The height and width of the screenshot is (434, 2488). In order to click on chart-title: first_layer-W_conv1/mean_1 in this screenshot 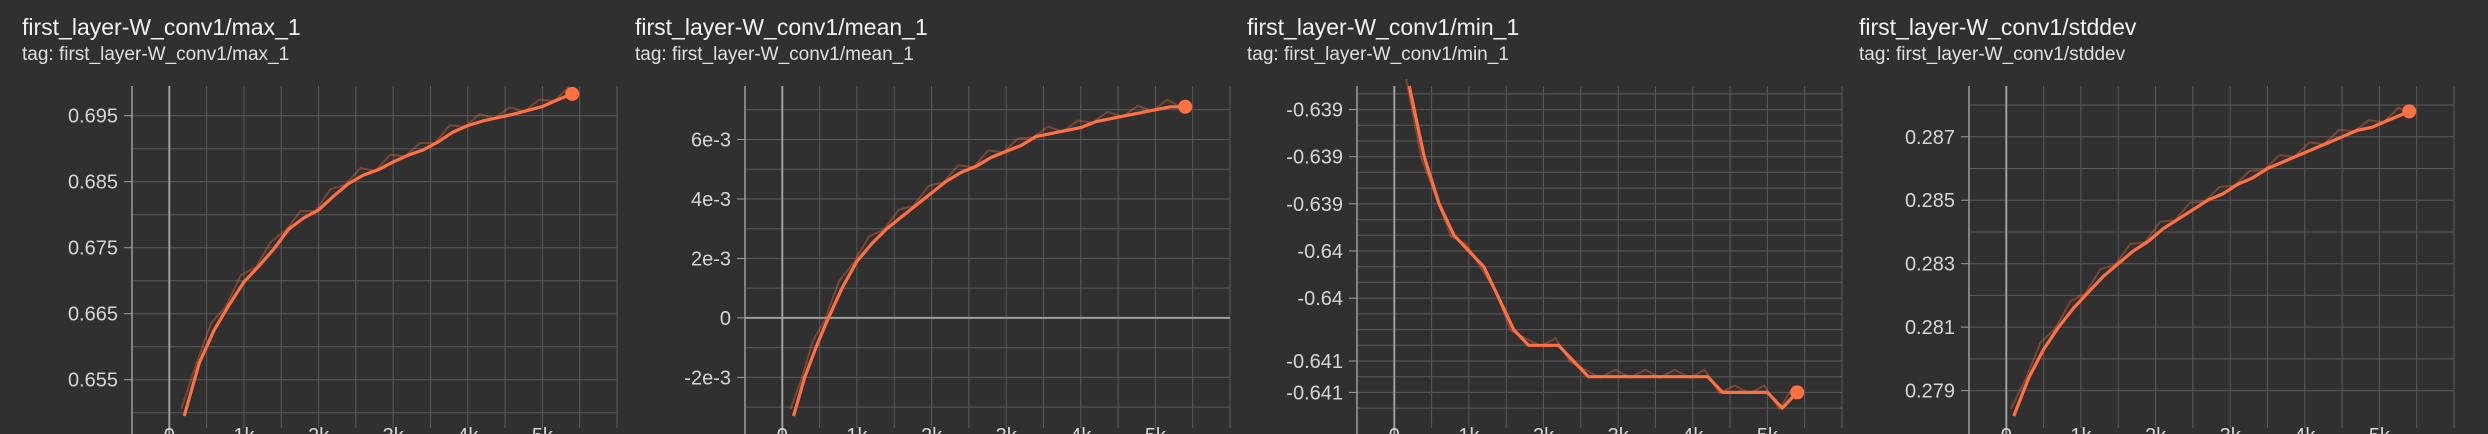, I will do `click(781, 27)`.